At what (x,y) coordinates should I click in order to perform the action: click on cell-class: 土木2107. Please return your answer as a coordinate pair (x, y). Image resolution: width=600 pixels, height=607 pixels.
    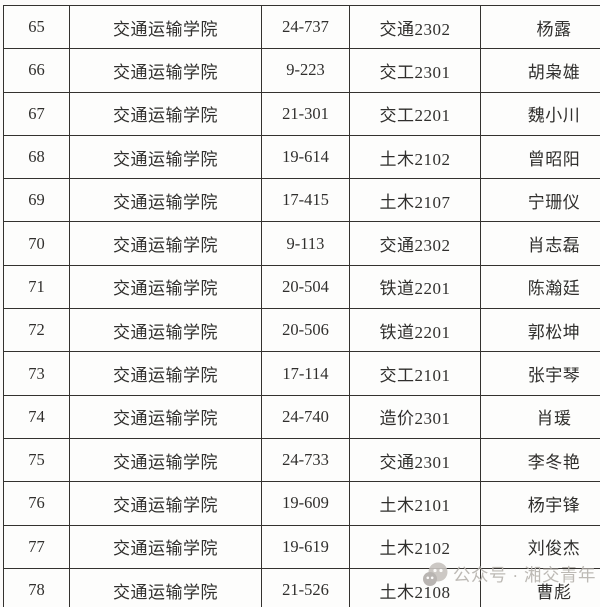
    Looking at the image, I should click on (415, 201).